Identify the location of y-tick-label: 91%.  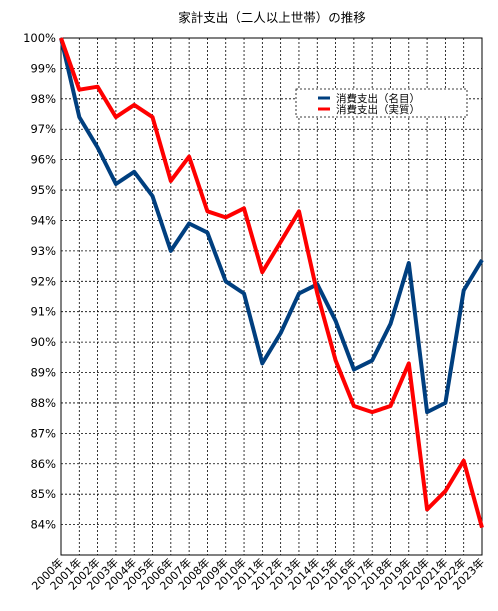
(43, 312).